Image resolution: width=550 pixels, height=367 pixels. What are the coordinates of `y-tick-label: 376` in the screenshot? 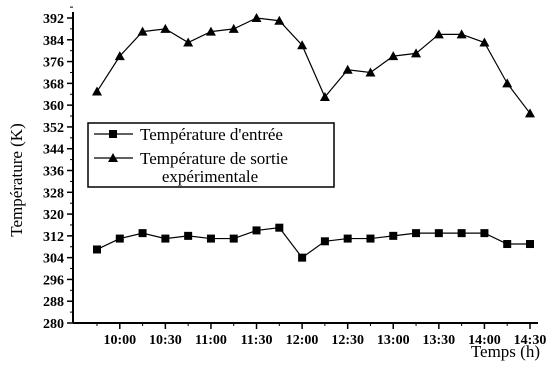 It's located at (53, 63).